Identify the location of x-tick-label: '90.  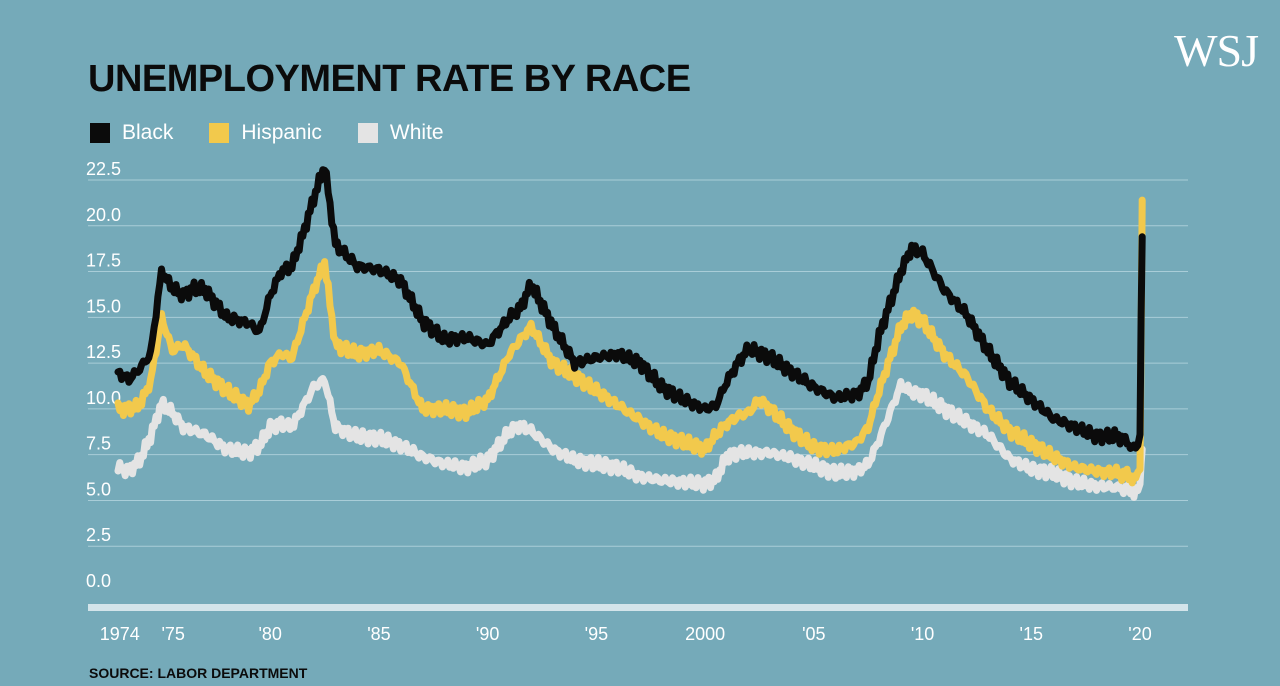
(487, 634).